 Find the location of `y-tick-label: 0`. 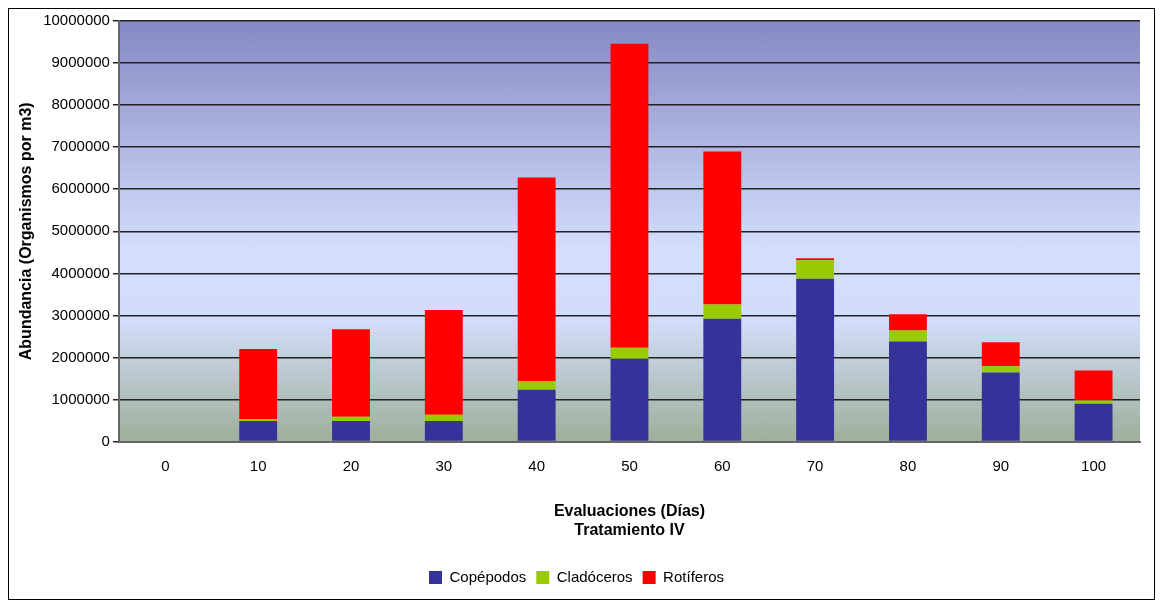

y-tick-label: 0 is located at coordinates (105, 440).